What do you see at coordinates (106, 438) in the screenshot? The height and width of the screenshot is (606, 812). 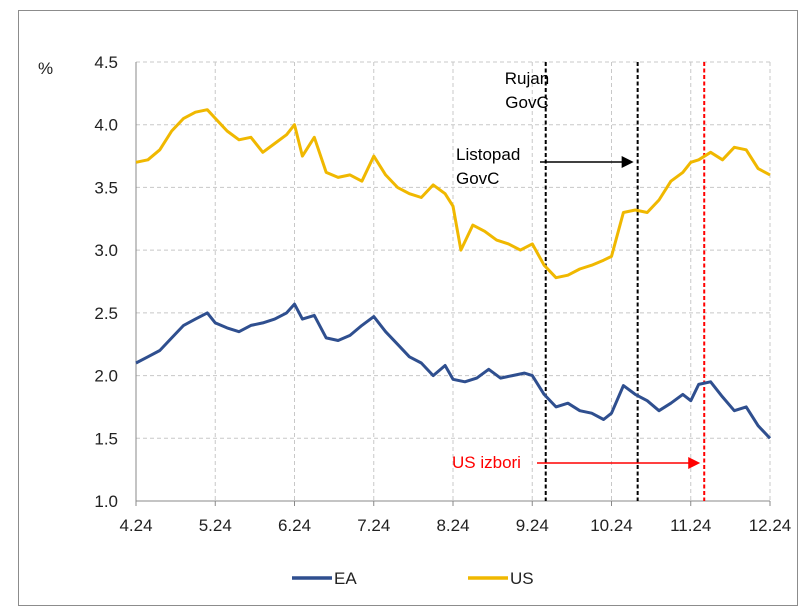 I see `y-tick-label: 1.5` at bounding box center [106, 438].